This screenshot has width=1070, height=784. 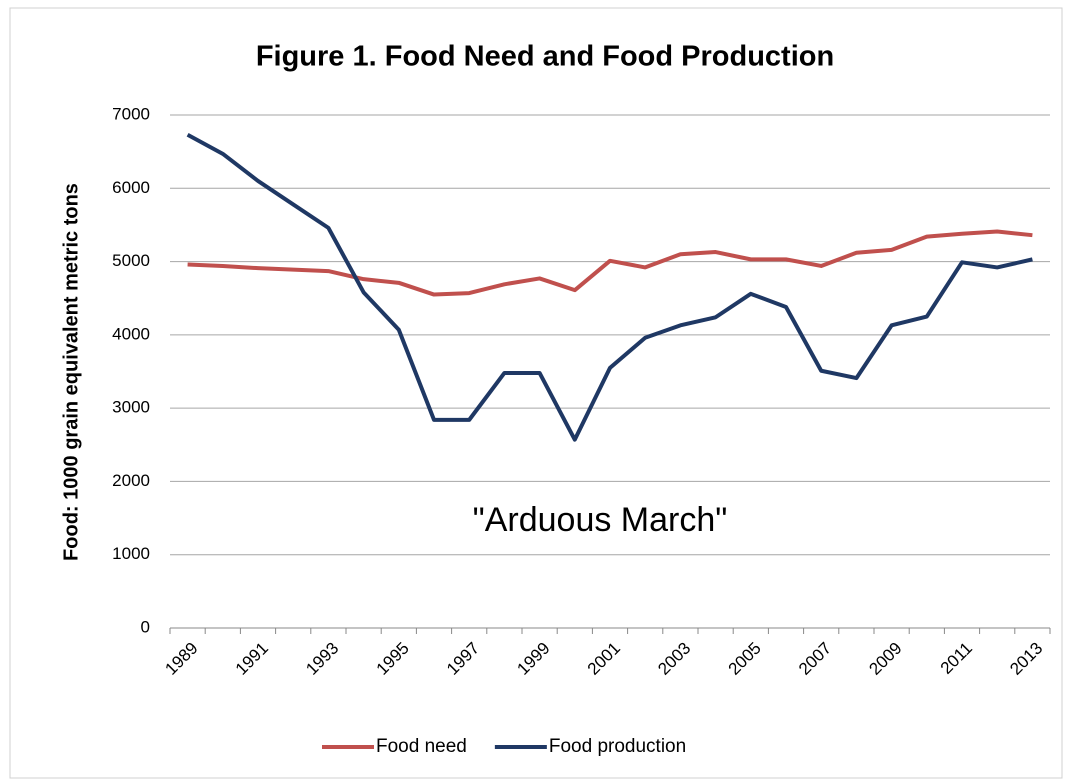 I want to click on legend-label: Food production, so click(x=617, y=746).